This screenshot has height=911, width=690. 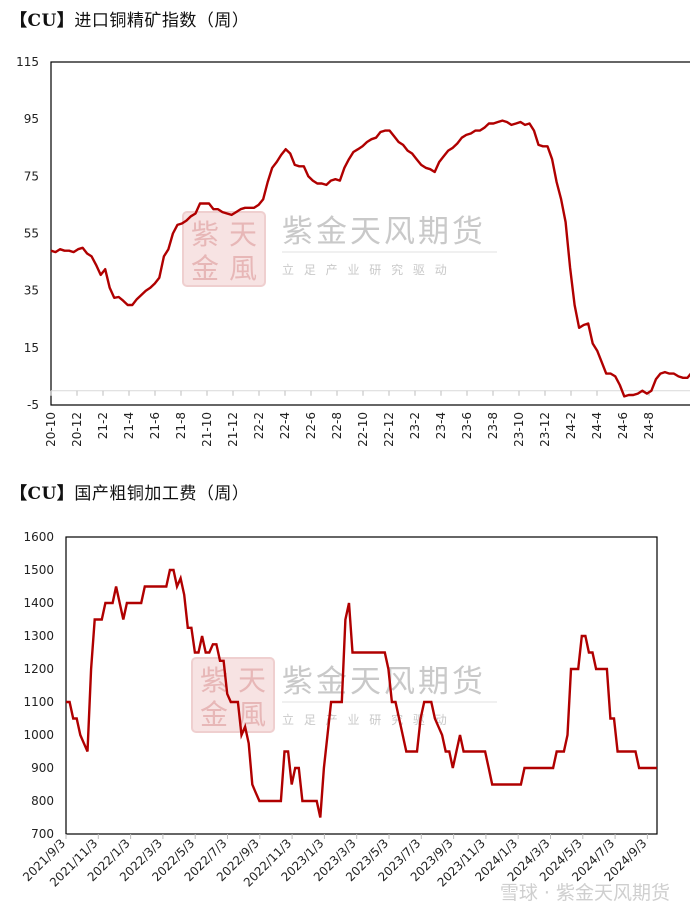 I want to click on chart1-watermark: 紫天金 風紫金天风期货立 足 产 业 研 究 驱 动, so click(x=339, y=249).